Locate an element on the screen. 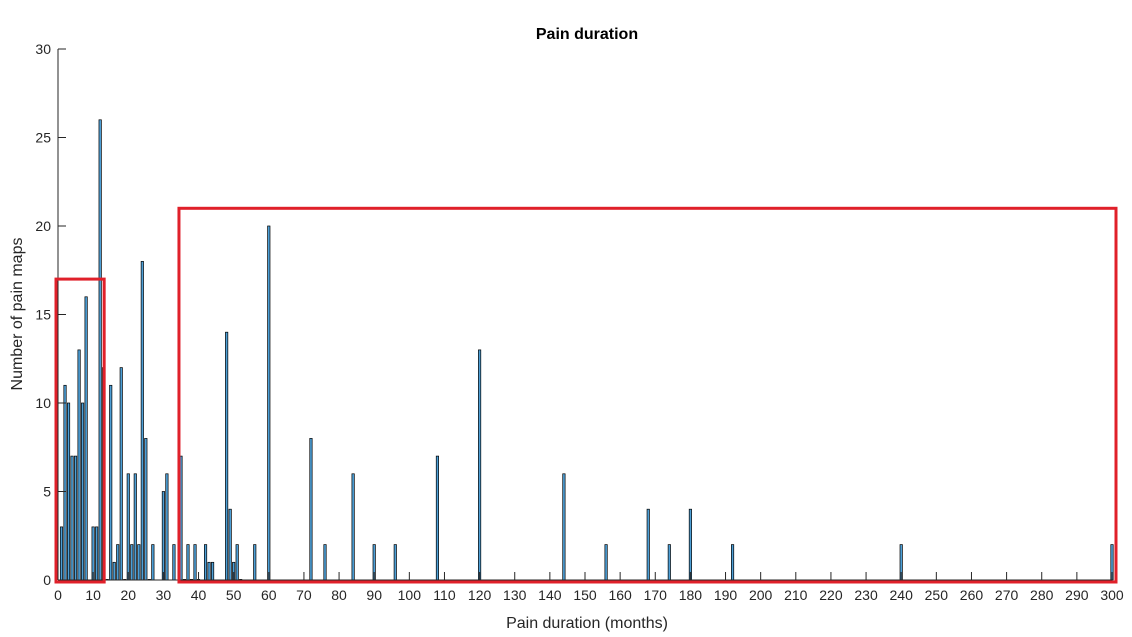  x-tick-label: 50 is located at coordinates (234, 595).